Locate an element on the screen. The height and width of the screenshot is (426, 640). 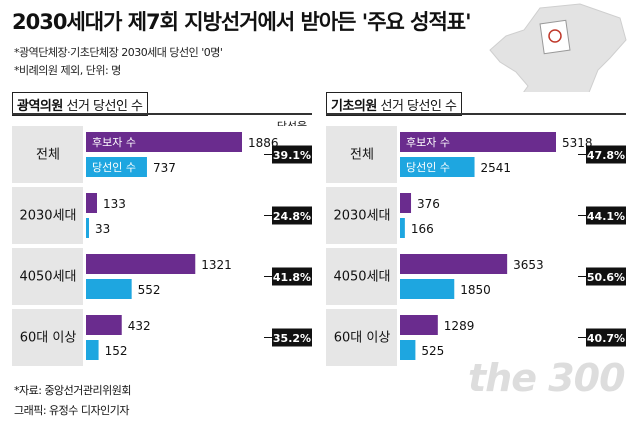
value-label-elected: 33 is located at coordinates (102, 229).